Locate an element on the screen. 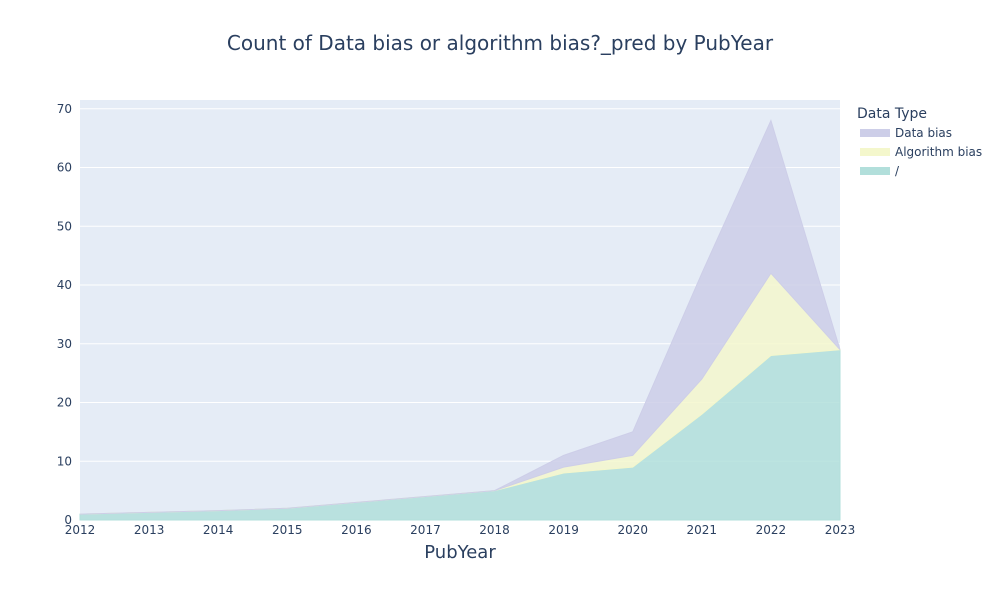 The width and height of the screenshot is (1000, 600). y-tick-label: 70 is located at coordinates (64, 109).